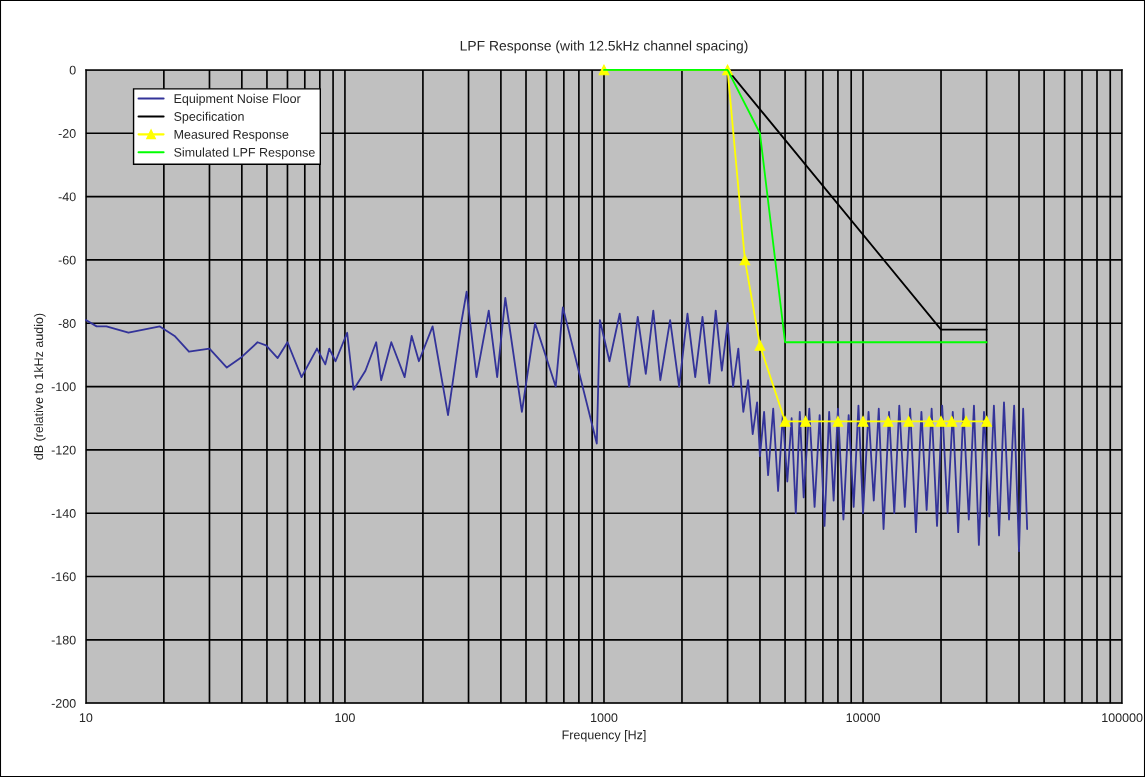 The height and width of the screenshot is (777, 1145). I want to click on y-tick-label: -160, so click(63, 577).